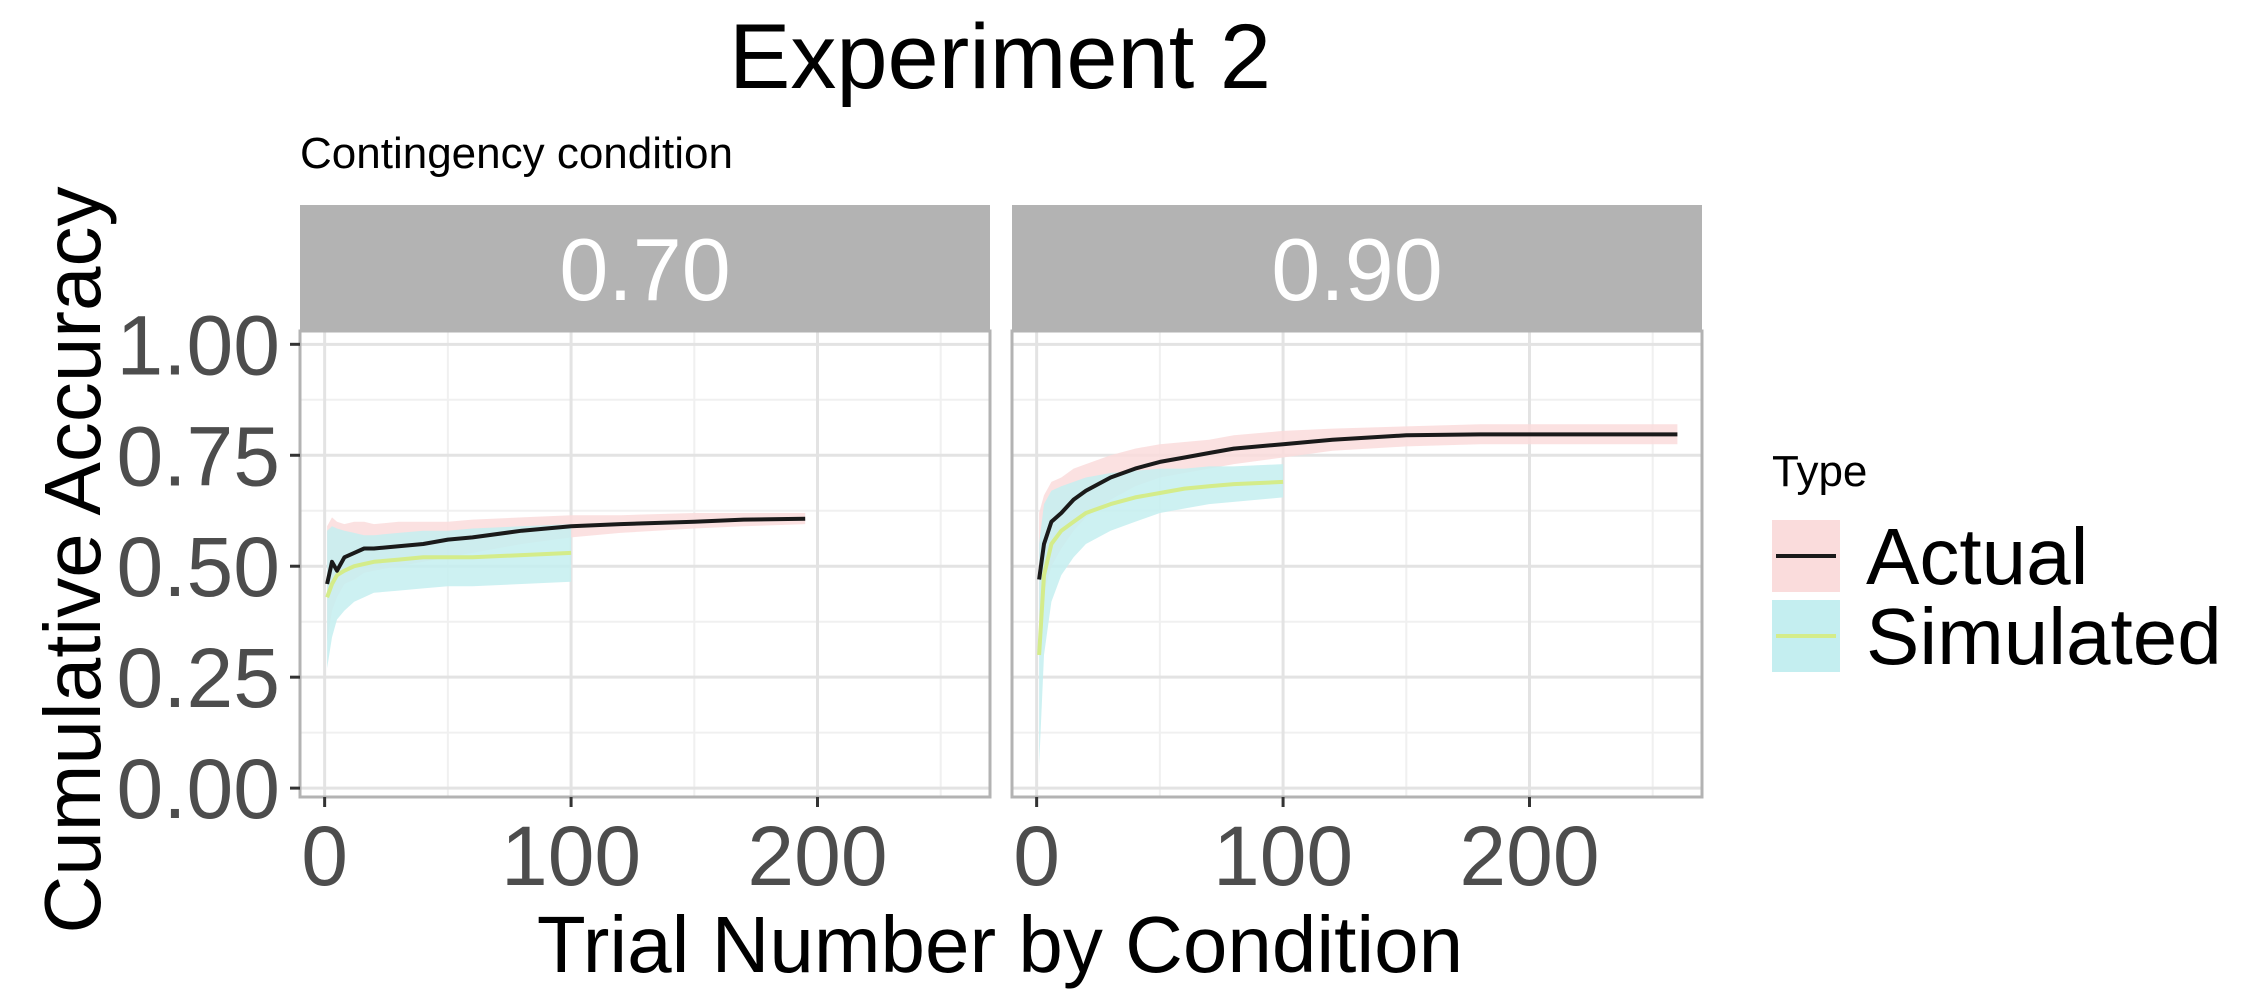  I want to click on strip-label: 0.90, so click(1356, 269).